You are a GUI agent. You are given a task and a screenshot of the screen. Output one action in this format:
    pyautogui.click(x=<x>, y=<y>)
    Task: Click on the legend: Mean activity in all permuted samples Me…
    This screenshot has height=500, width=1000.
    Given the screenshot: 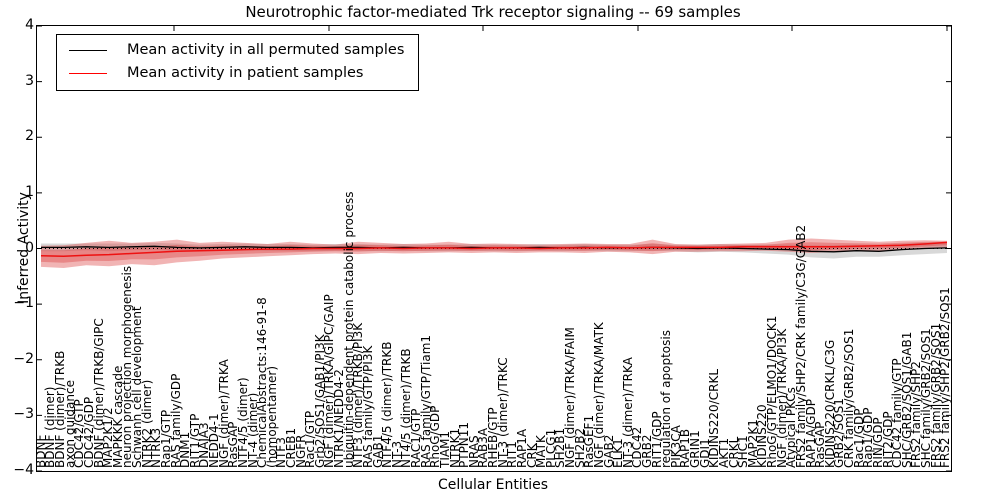 What is the action you would take?
    pyautogui.click(x=238, y=62)
    